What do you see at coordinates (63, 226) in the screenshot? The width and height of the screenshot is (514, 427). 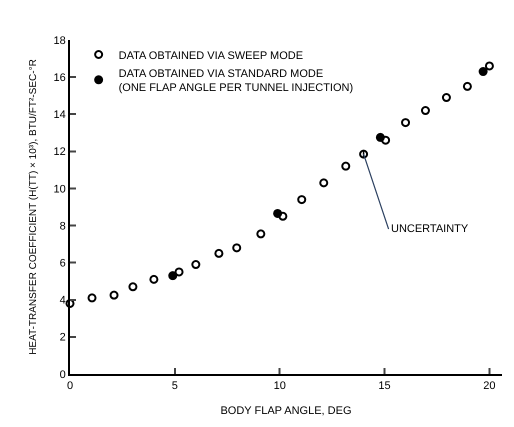 I see `y-tick-label: 8` at bounding box center [63, 226].